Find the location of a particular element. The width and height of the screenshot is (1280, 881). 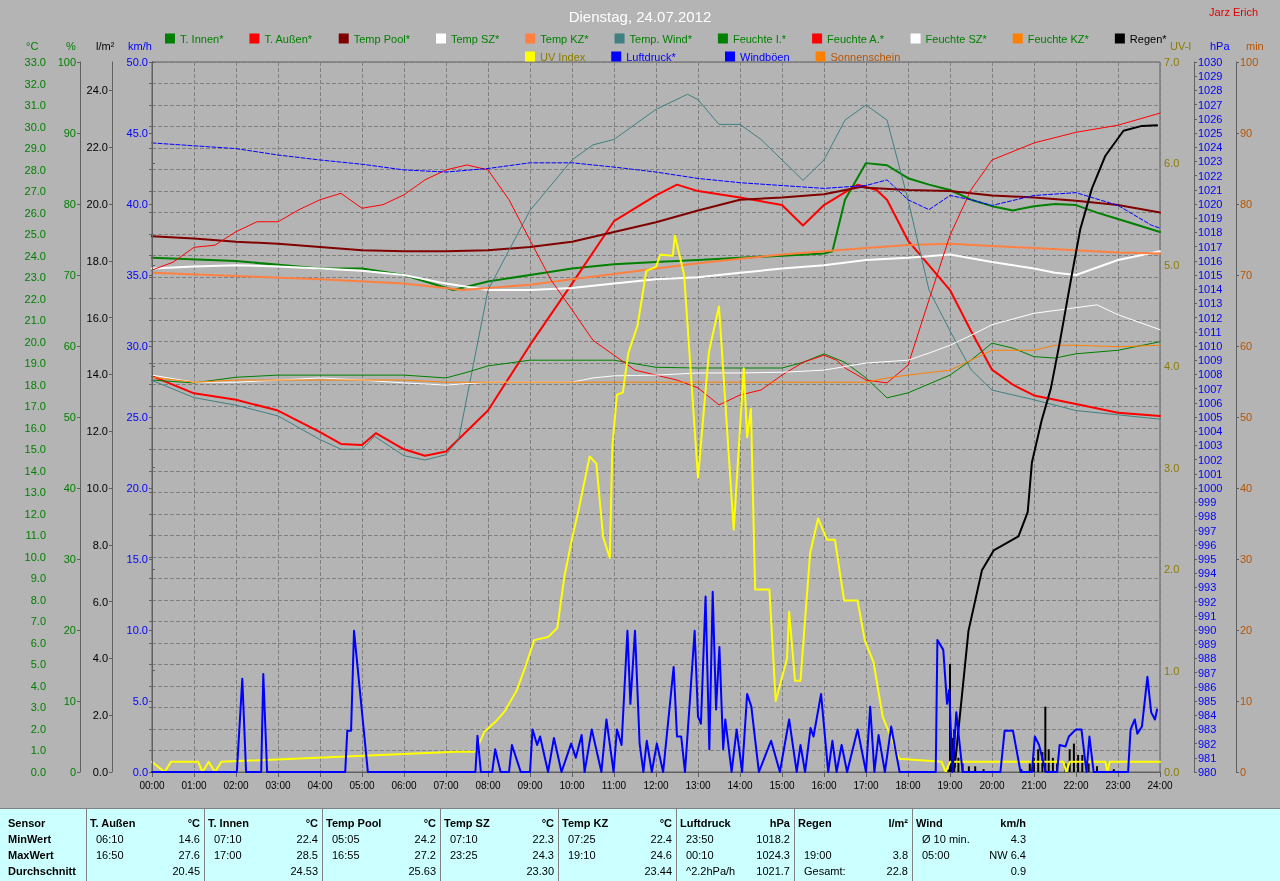

x-tick-label: 19:00 is located at coordinates (950, 785).